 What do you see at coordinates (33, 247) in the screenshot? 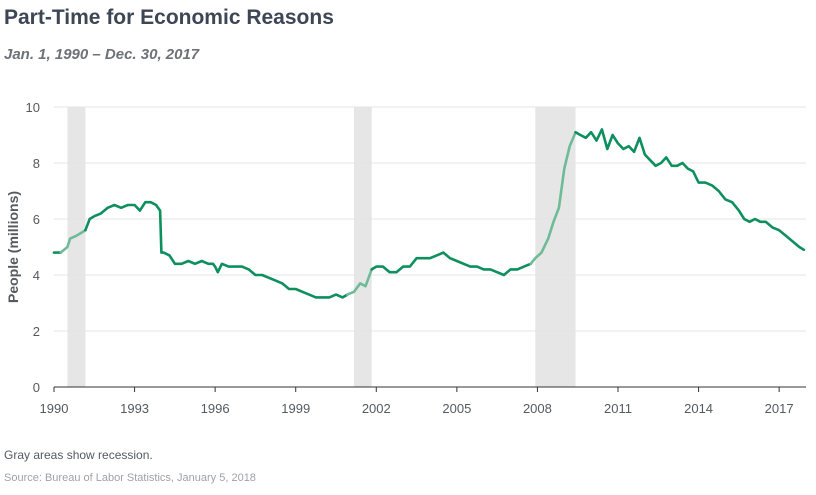
I see `y-tick-labels: 0 2 4 6 8 10` at bounding box center [33, 247].